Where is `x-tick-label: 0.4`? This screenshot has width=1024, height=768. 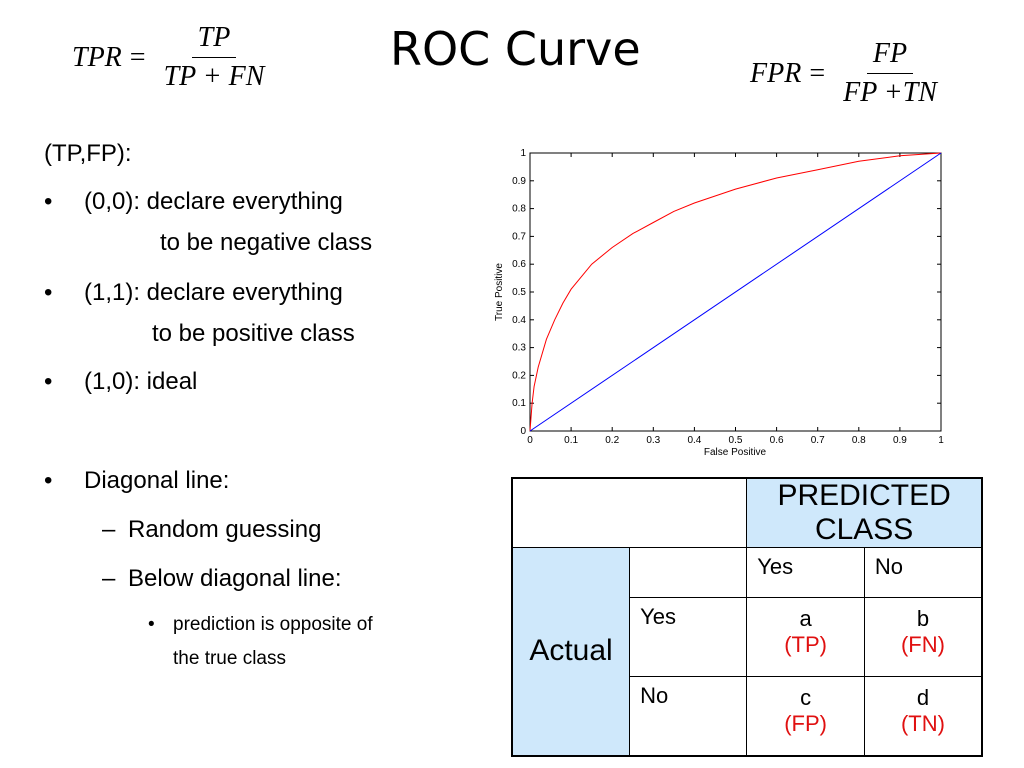 x-tick-label: 0.4 is located at coordinates (694, 440).